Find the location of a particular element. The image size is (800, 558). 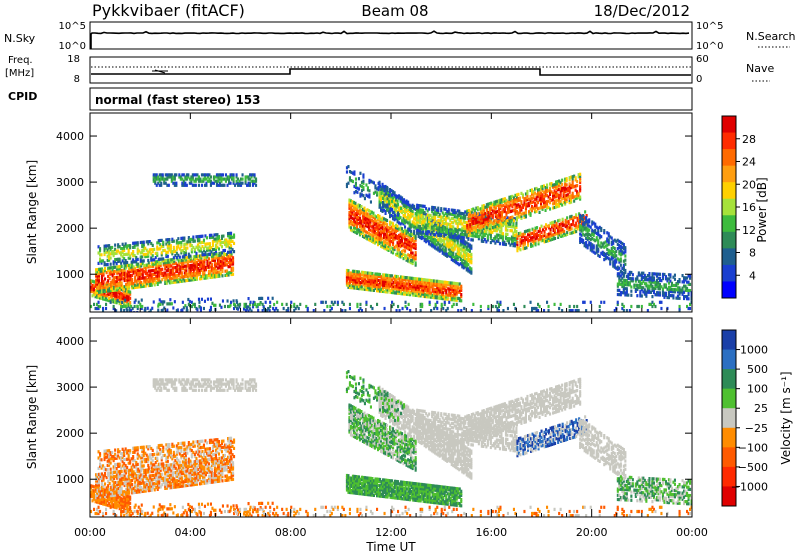

plot-title: Pykkvibaer (fitACF) is located at coordinates (168, 10).